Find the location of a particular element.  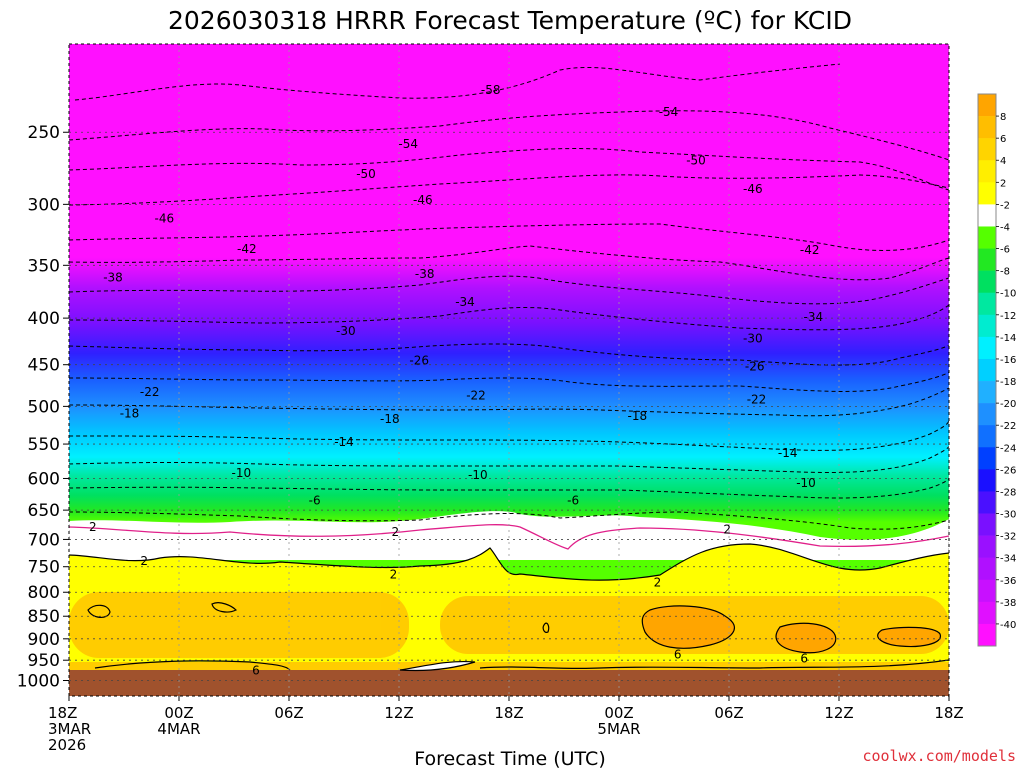

colorbar-label: -22 is located at coordinates (1008, 426).